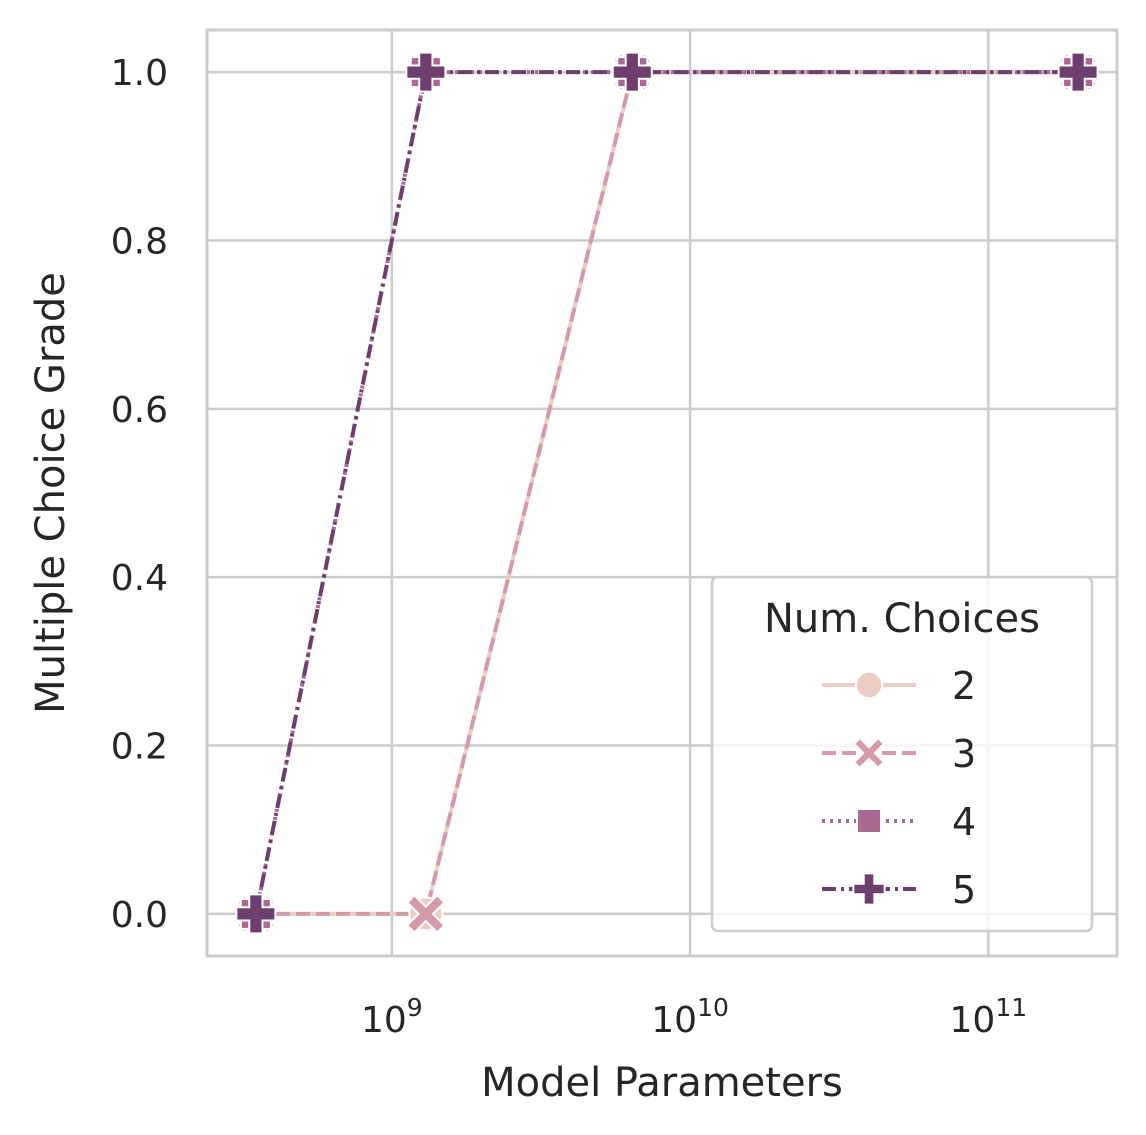  I want to click on legend-entry-4: 4, so click(899, 822).